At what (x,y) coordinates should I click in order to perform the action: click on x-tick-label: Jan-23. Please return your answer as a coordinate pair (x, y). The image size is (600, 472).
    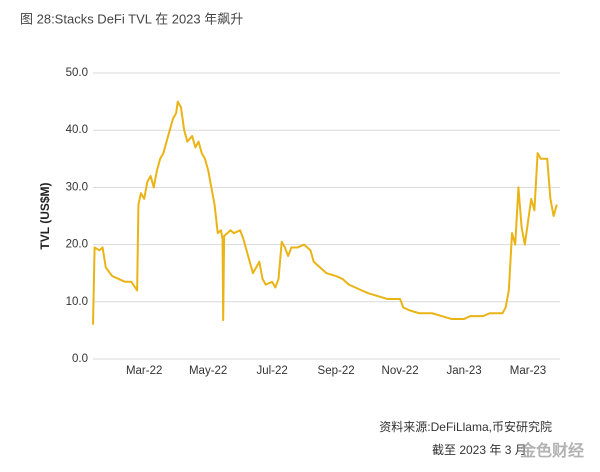
    Looking at the image, I should click on (463, 371).